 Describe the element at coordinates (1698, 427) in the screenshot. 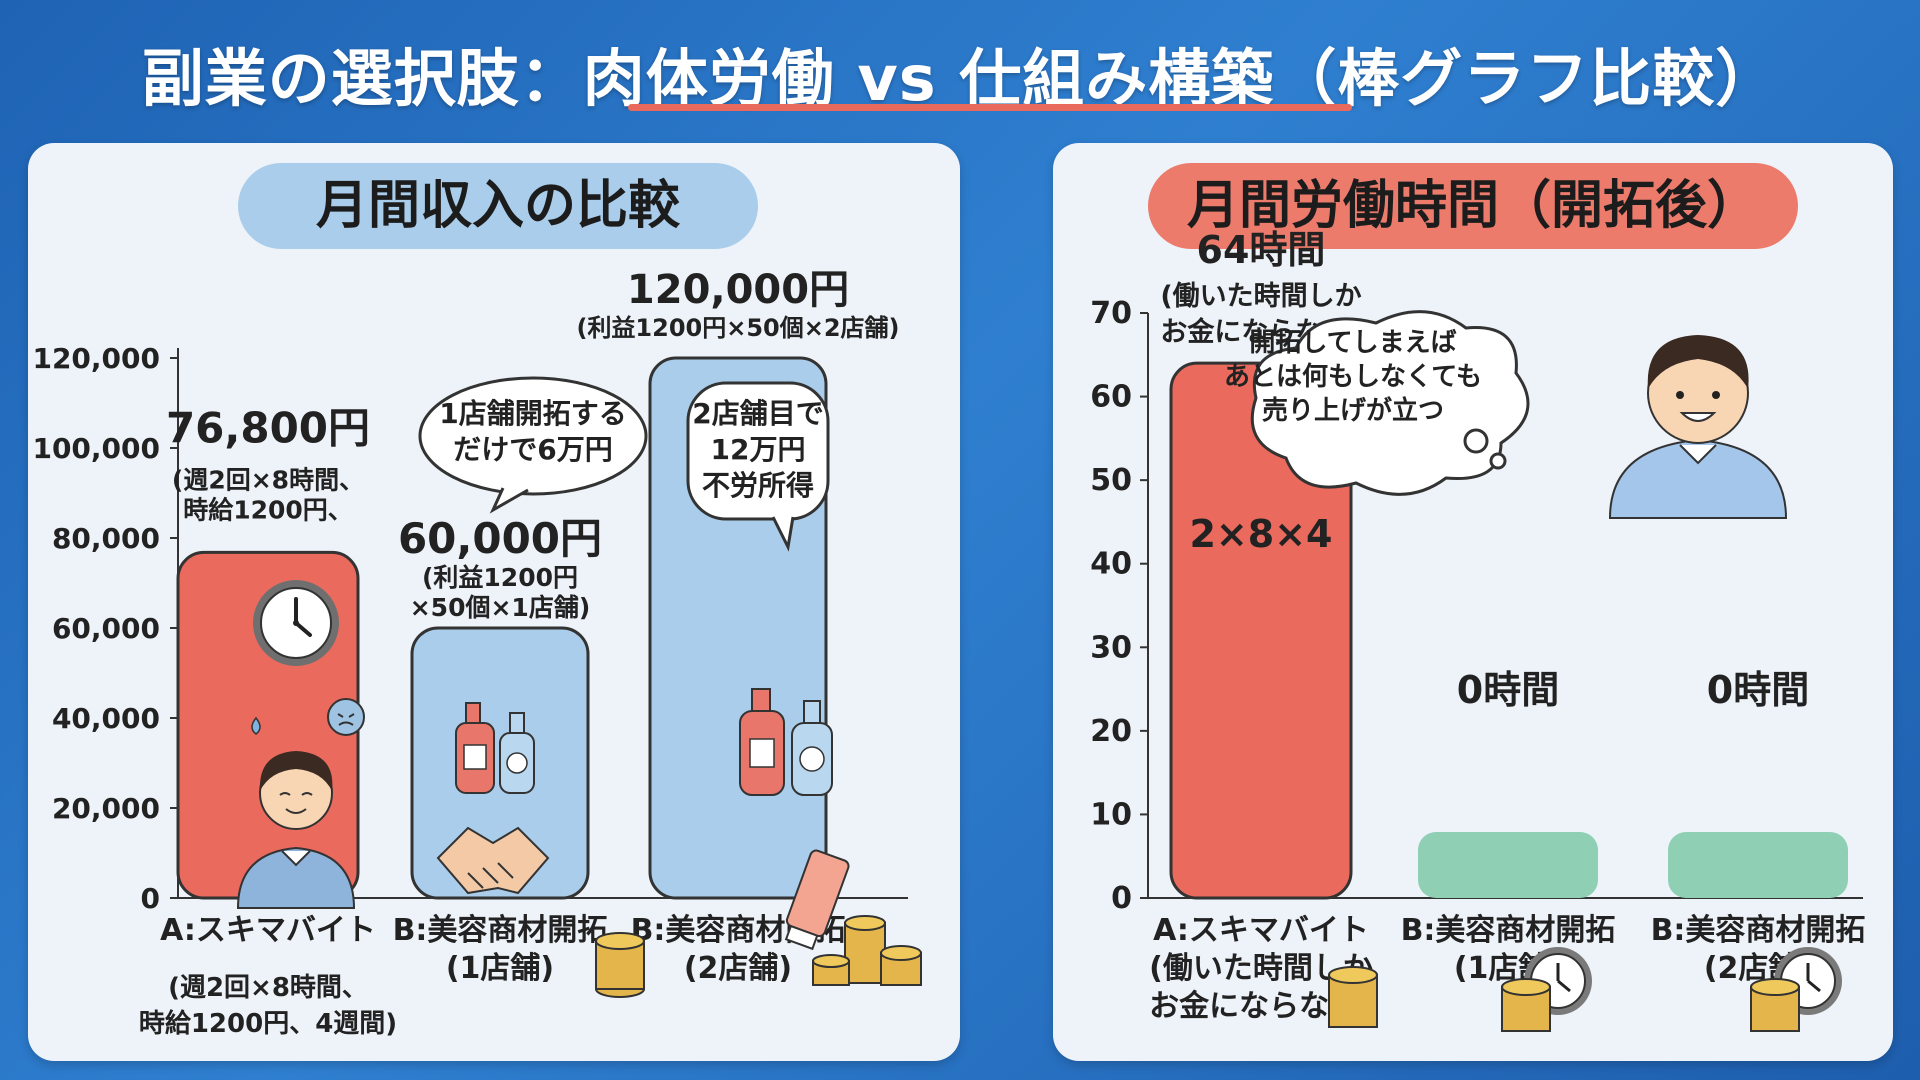

I see `smiling-person-avatar` at that location.